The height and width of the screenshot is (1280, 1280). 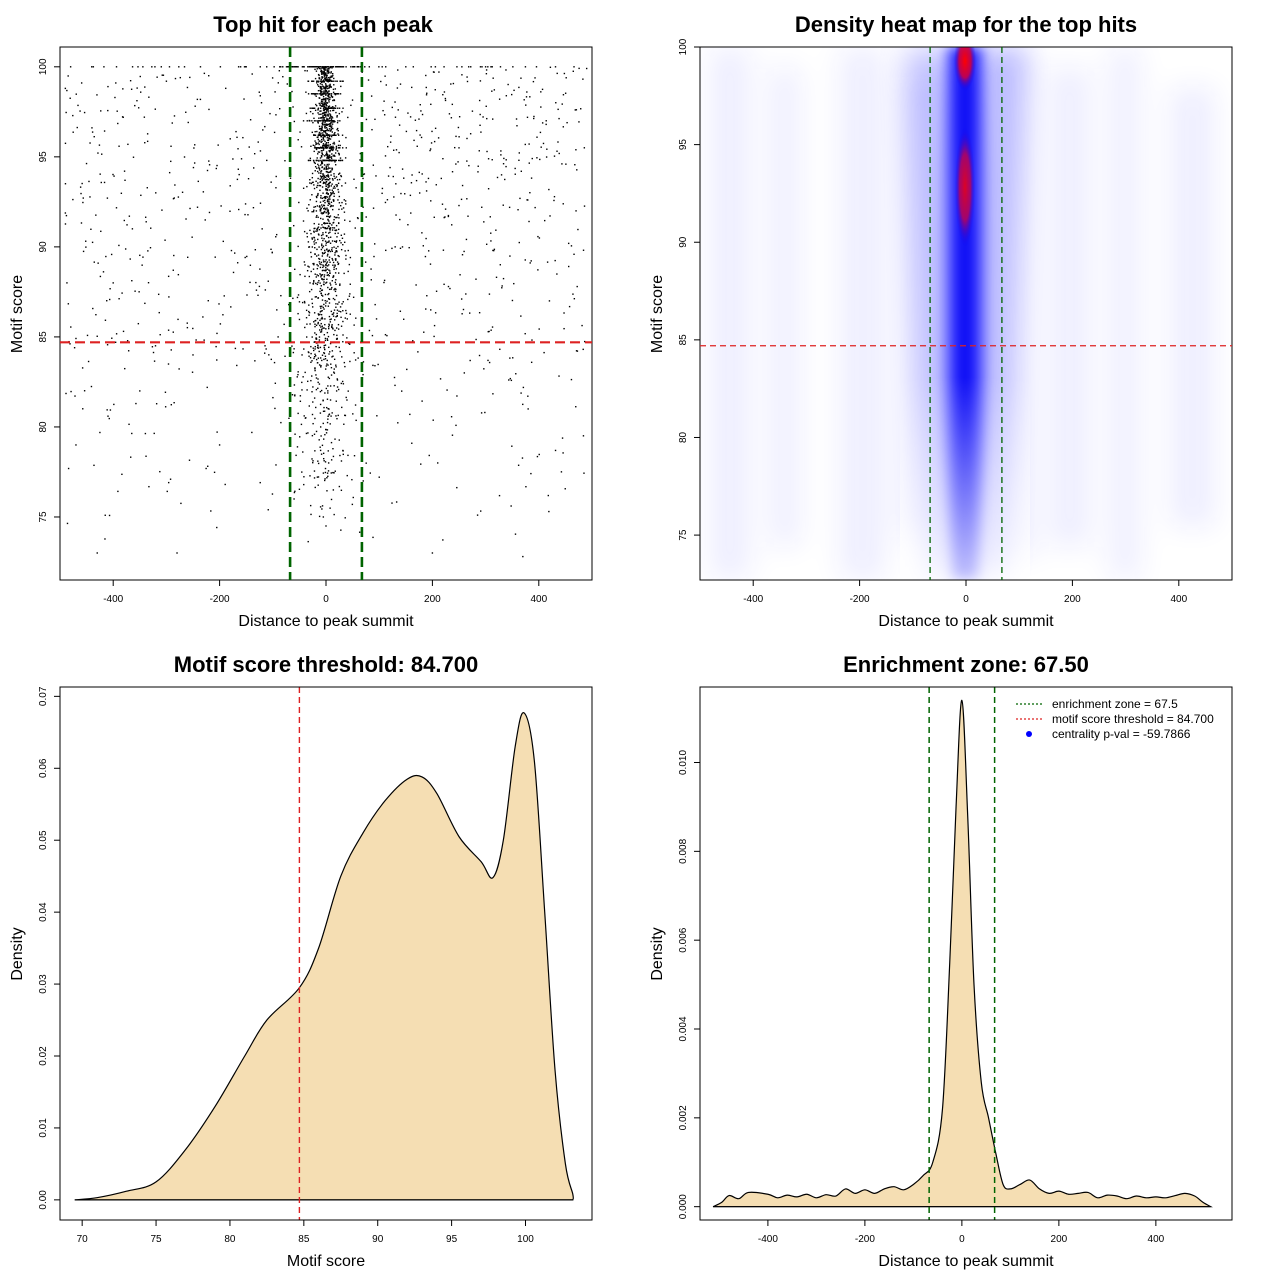 What do you see at coordinates (683, 762) in the screenshot?
I see `y-tick-label: 0.010` at bounding box center [683, 762].